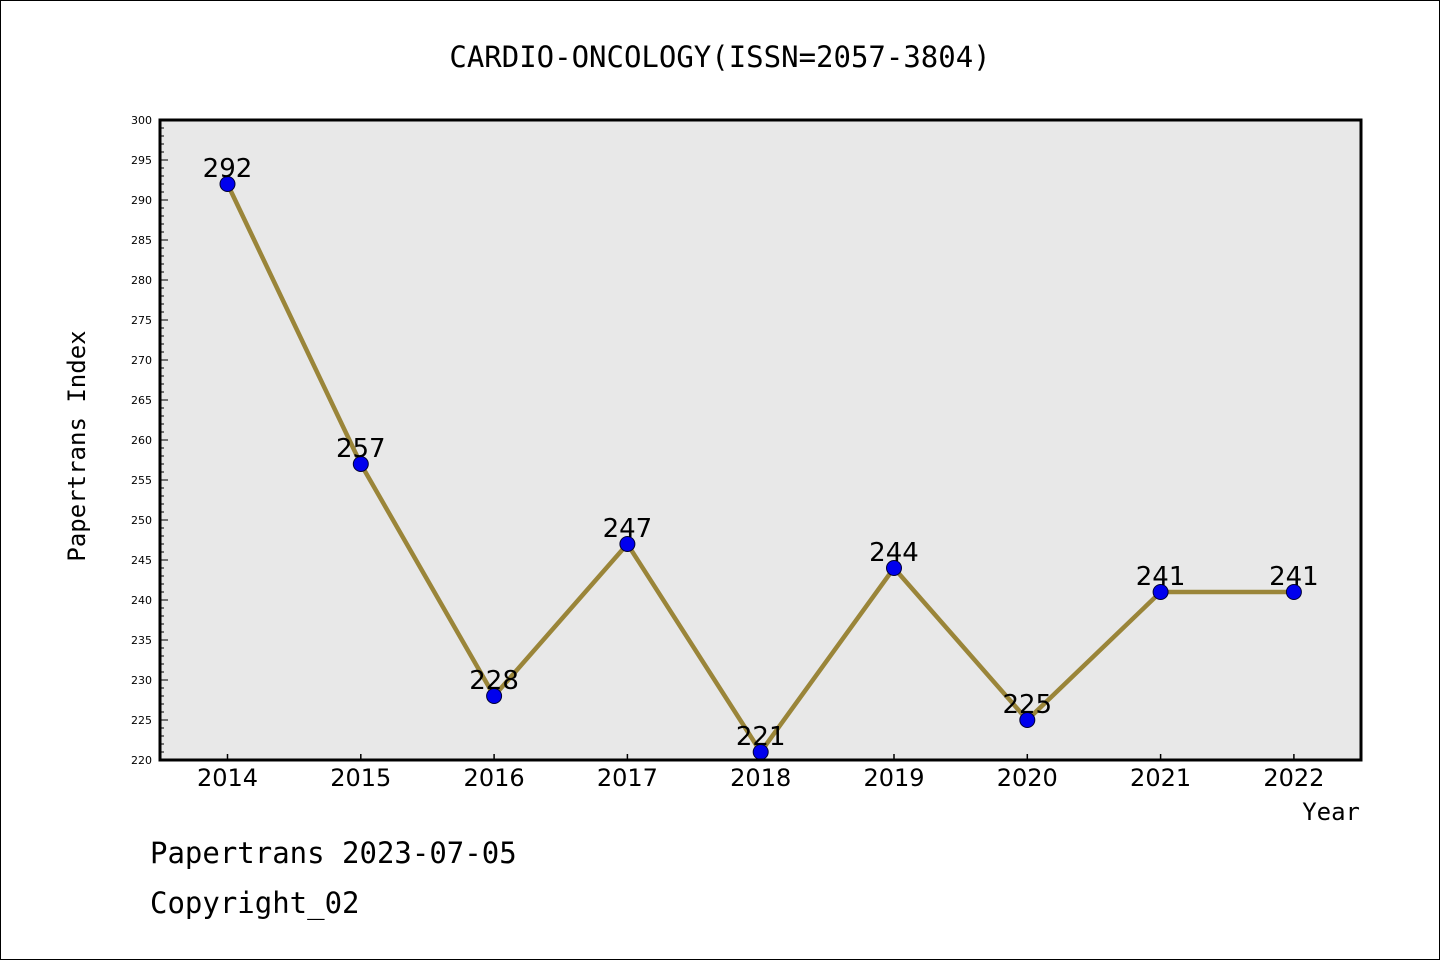 This screenshot has height=960, width=1440. What do you see at coordinates (141, 640) in the screenshot?
I see `y-tick-label: 235` at bounding box center [141, 640].